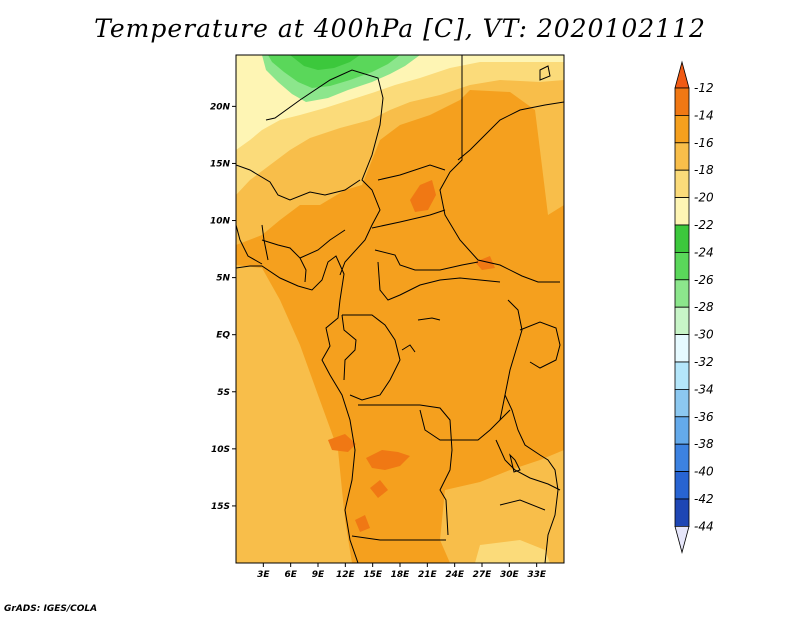 The width and height of the screenshot is (800, 618). I want to click on footer-credit: GrADS: IGES/COLA, so click(51, 609).